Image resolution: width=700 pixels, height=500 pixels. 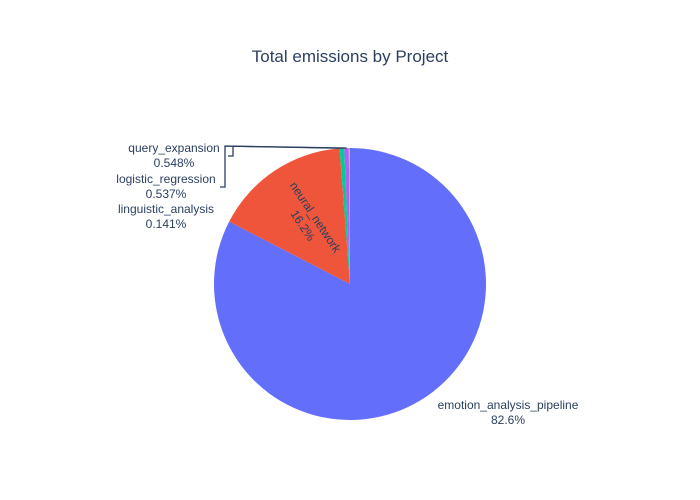 I want to click on label-emotion-analysis-pipeline: emotion_analysis_pipeline 82.6%, so click(x=508, y=412).